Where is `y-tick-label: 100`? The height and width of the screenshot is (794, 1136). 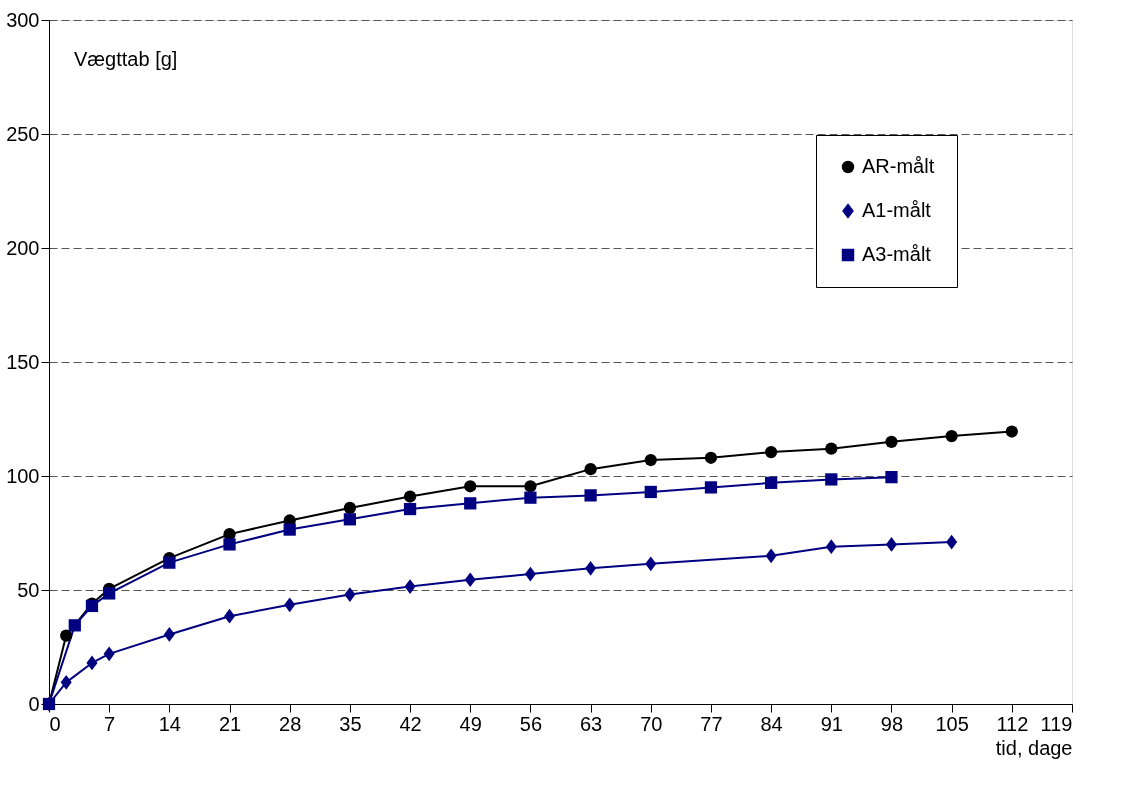
y-tick-label: 100 is located at coordinates (23, 475).